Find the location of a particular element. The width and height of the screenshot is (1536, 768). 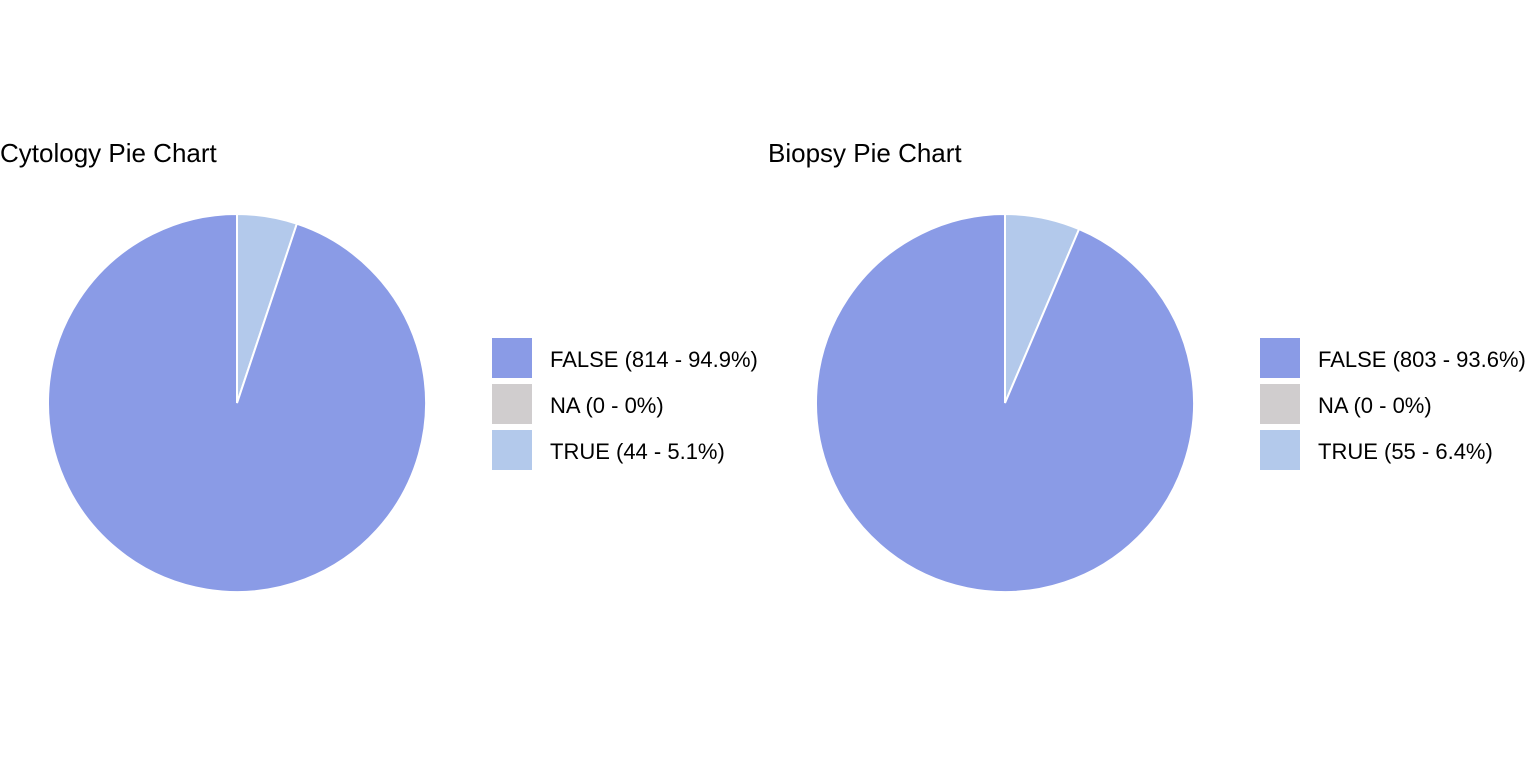

biopsy-chart-title: Biopsy Pie Chart is located at coordinates (865, 153).